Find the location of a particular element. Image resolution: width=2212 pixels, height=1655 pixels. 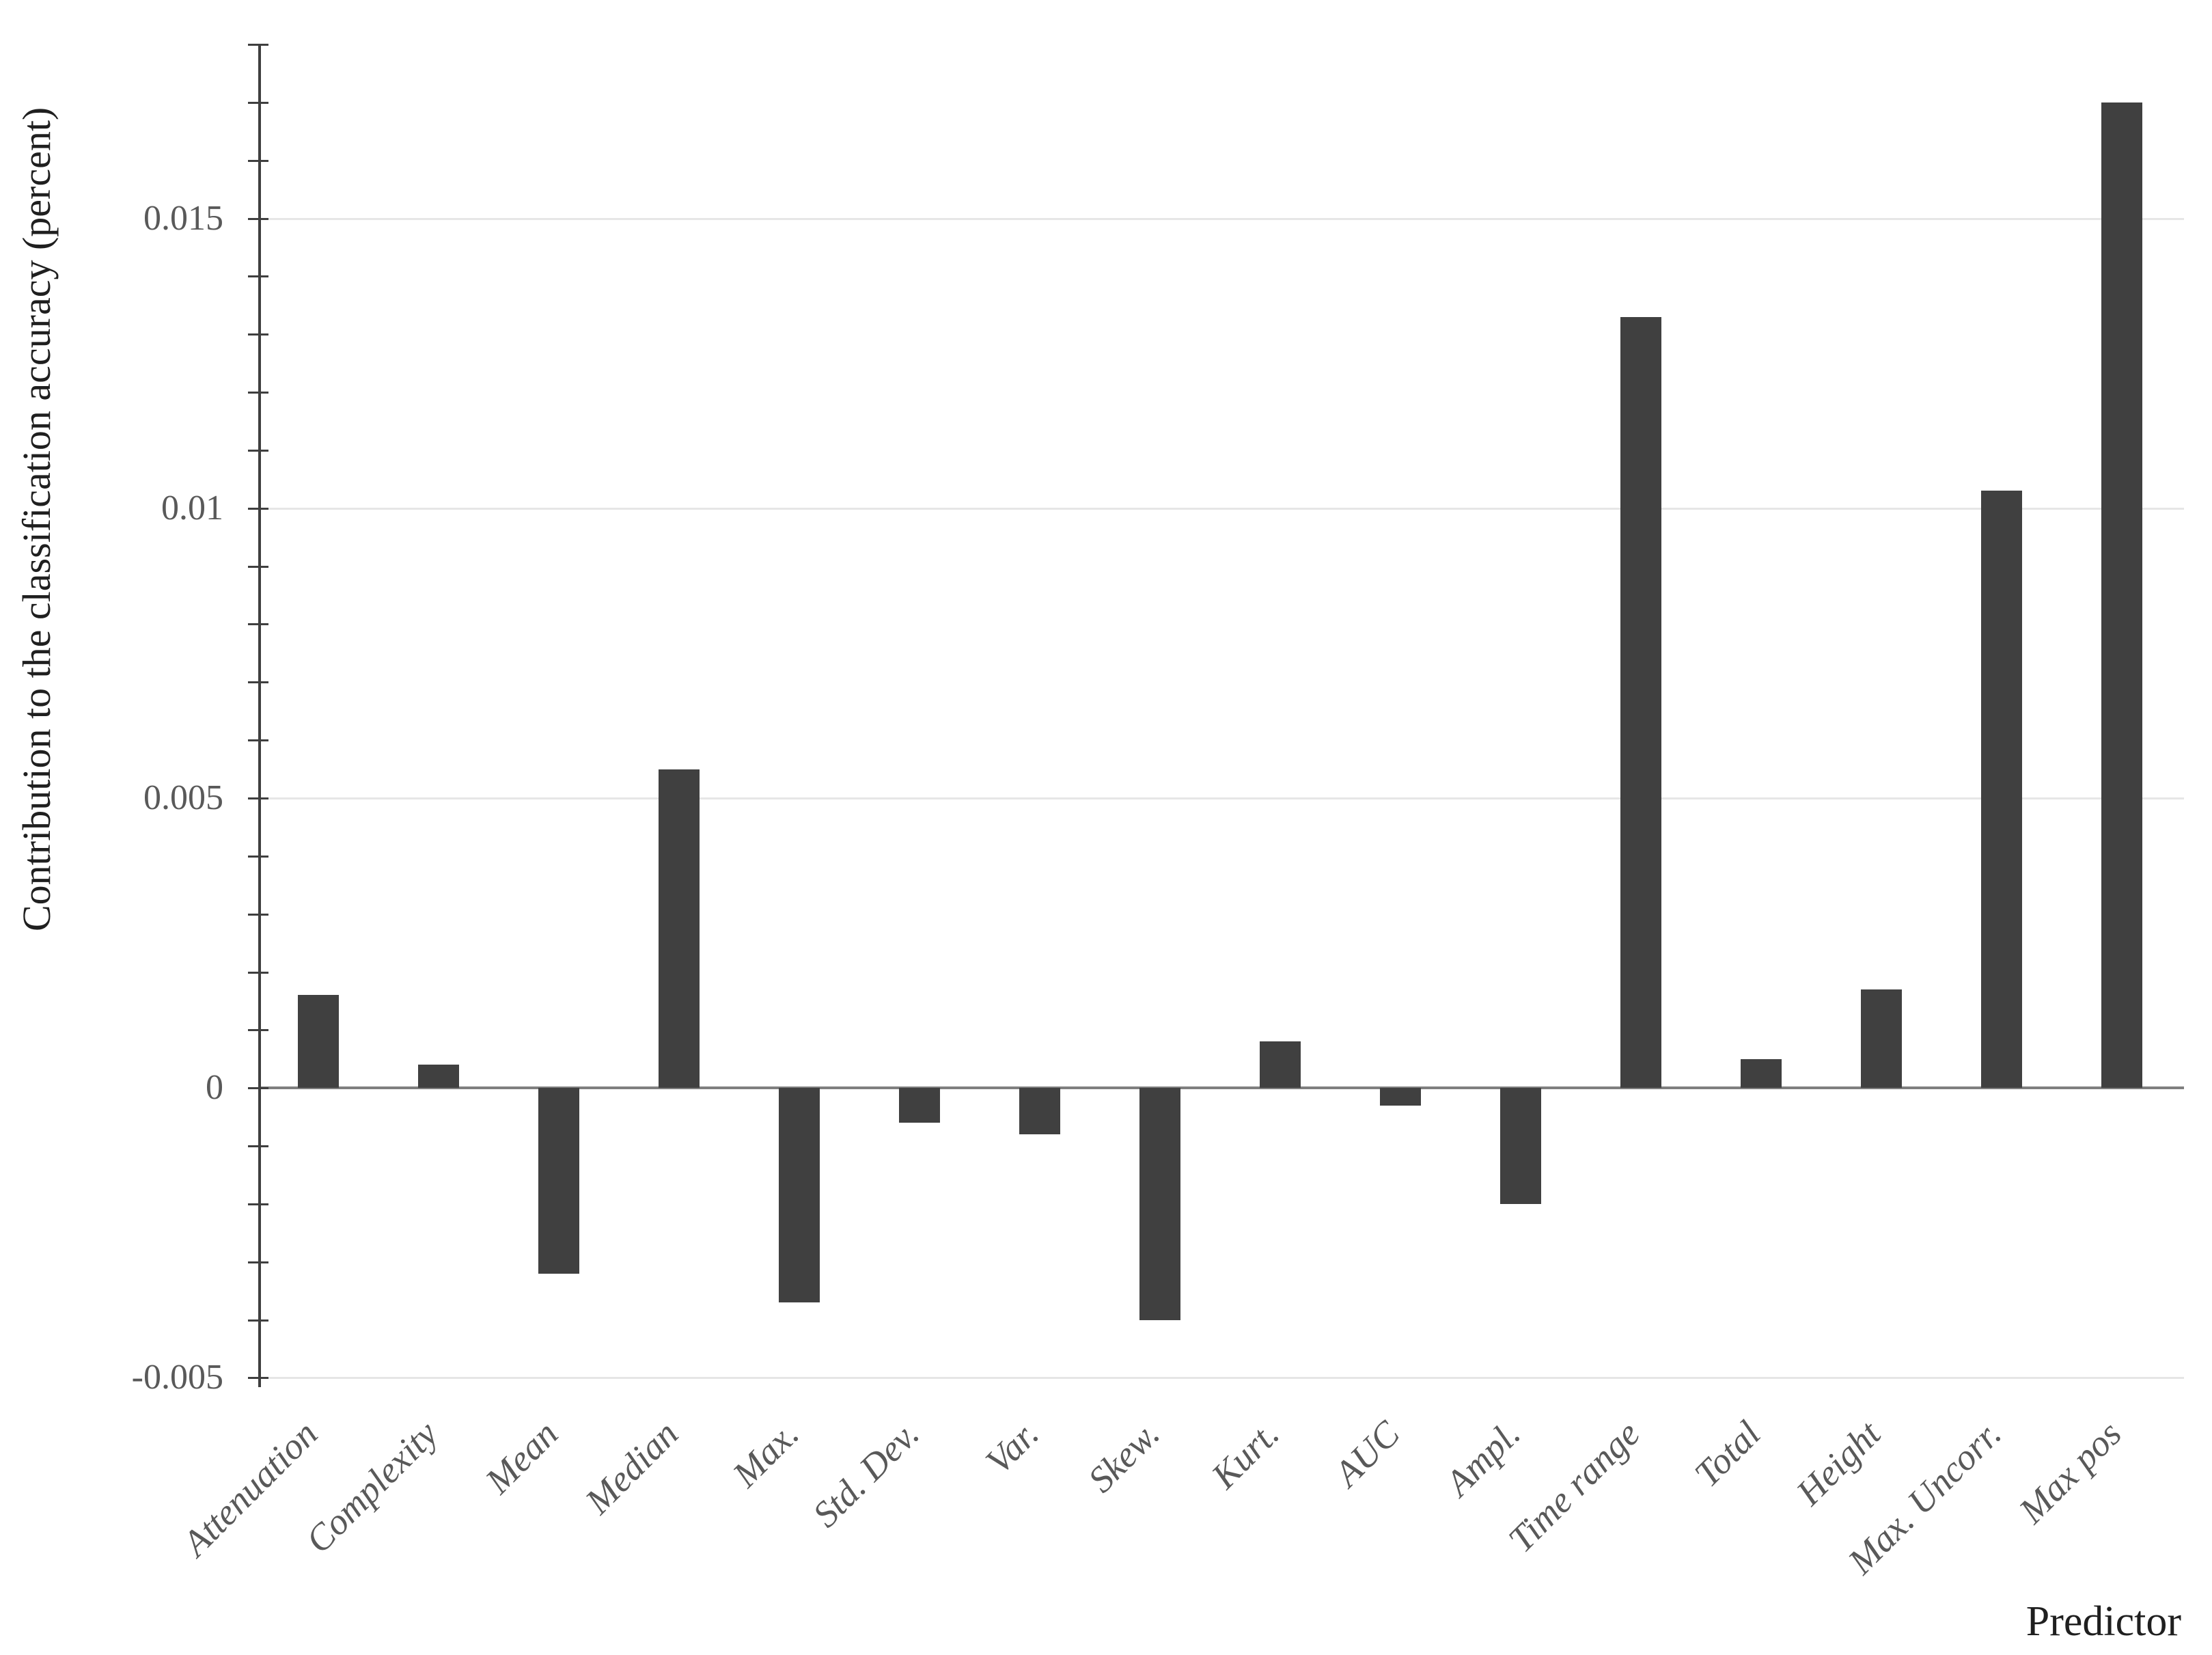

gridline-0.015 is located at coordinates (1222, 218).